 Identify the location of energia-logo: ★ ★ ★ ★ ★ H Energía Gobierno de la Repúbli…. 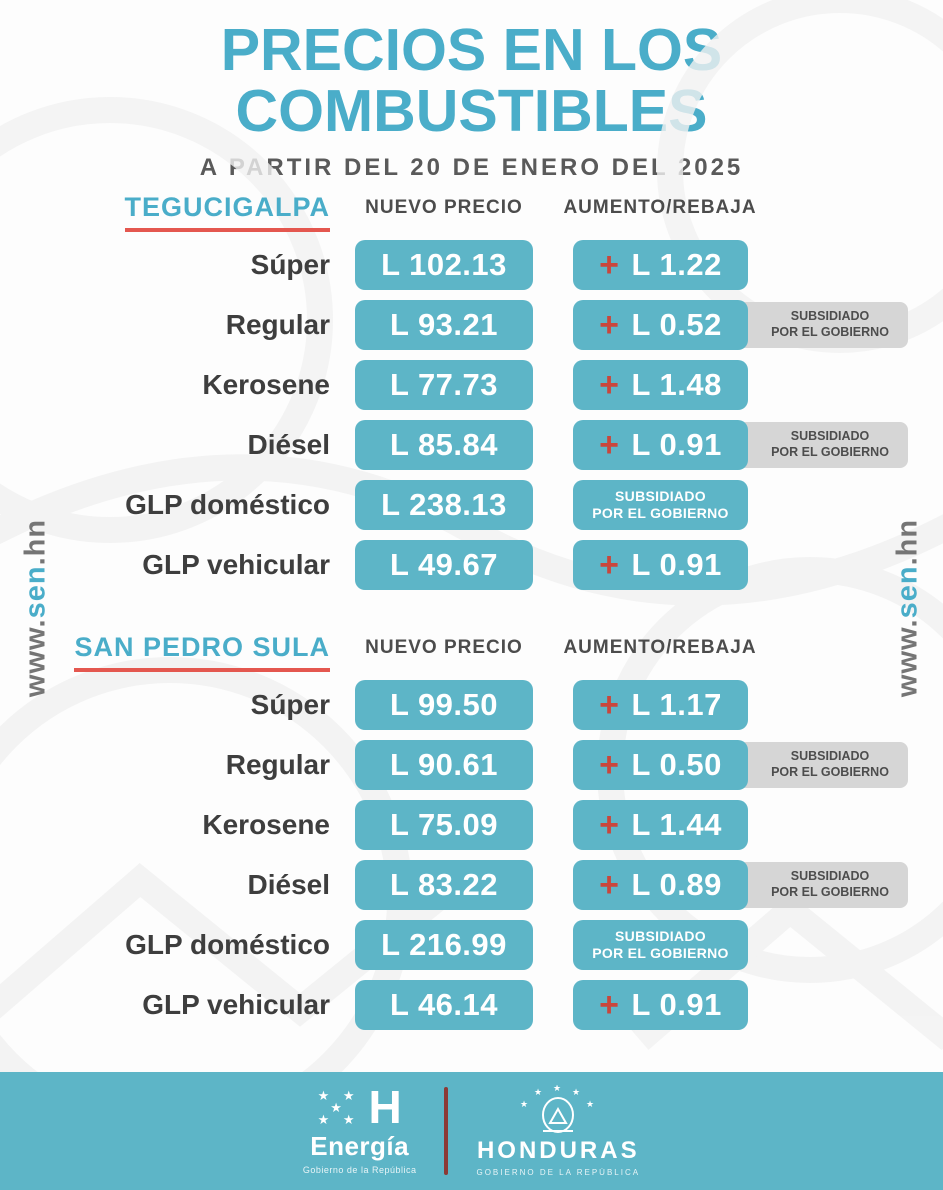
(359, 1128).